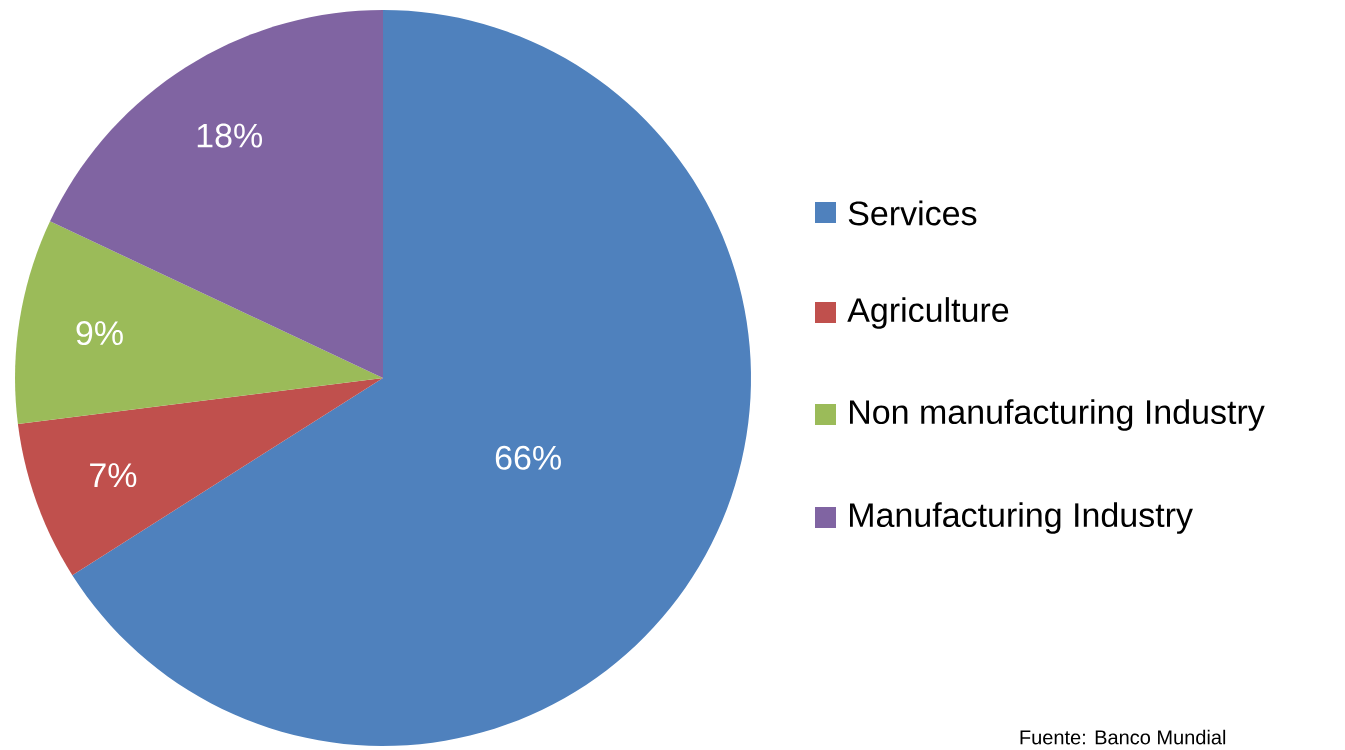 Image resolution: width=1345 pixels, height=750 pixels. I want to click on data-label: 18%, so click(230, 135).